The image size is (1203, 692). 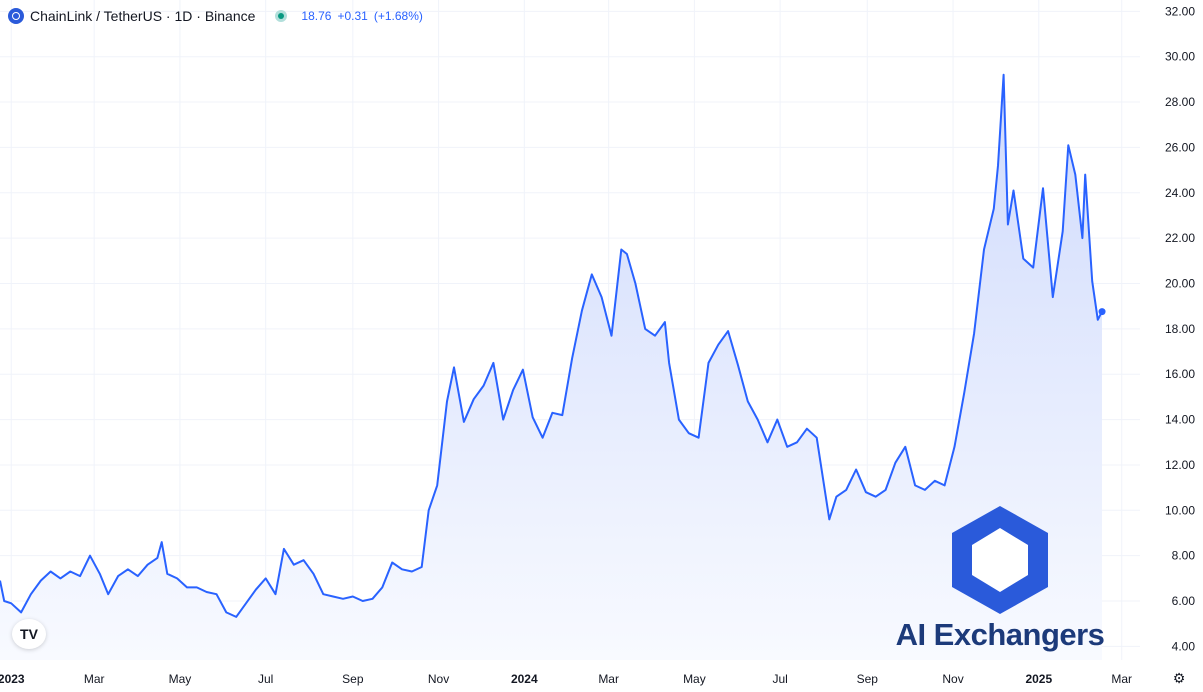 What do you see at coordinates (12, 679) in the screenshot?
I see `x-tick-label: 2023` at bounding box center [12, 679].